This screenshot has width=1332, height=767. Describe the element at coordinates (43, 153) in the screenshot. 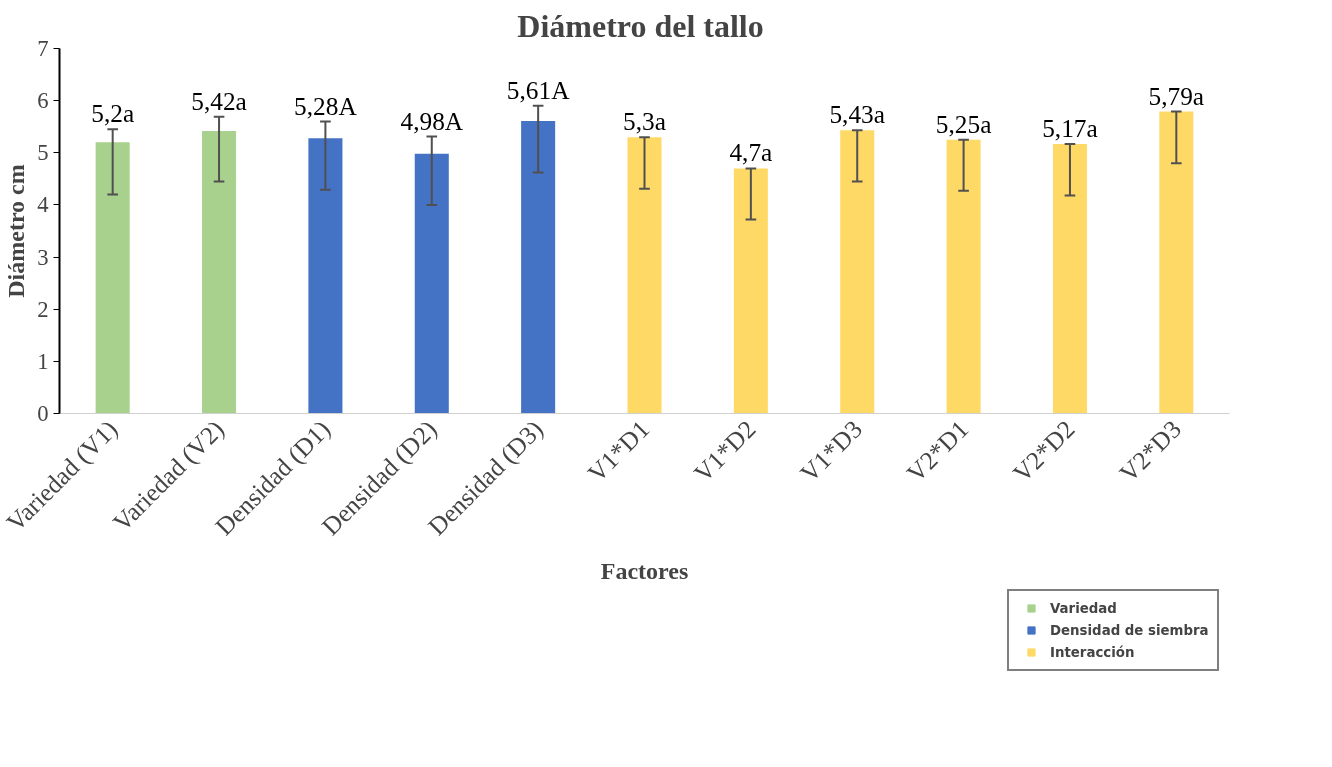

I see `y-tick-label: 5` at that location.